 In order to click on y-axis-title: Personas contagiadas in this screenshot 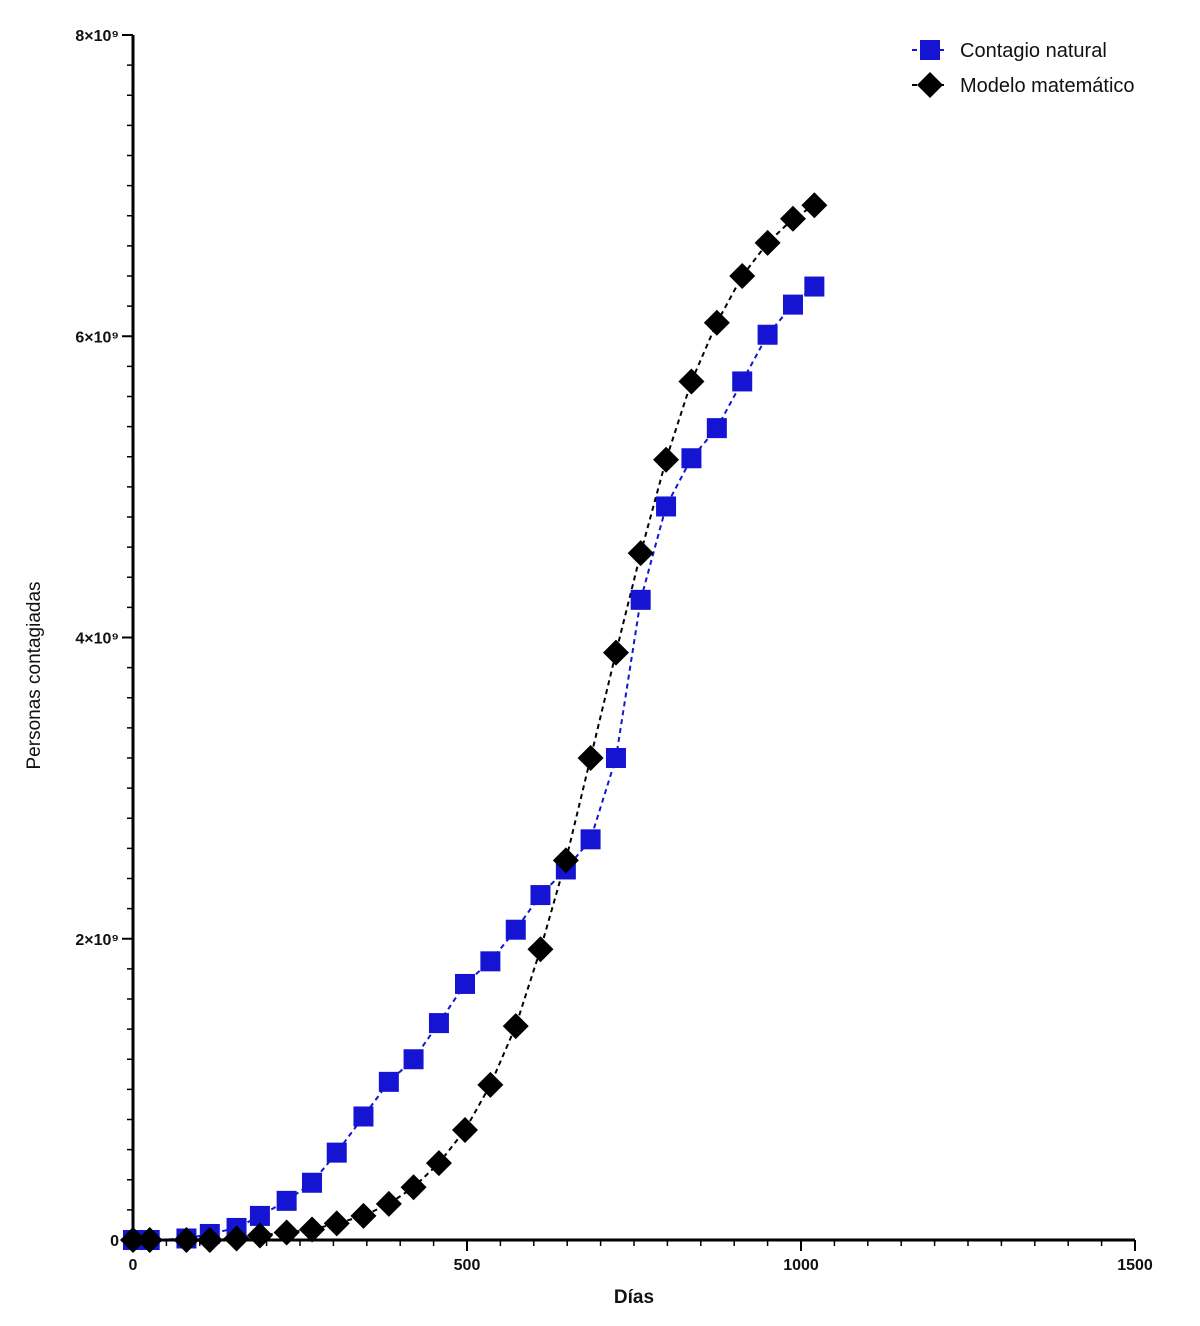, I will do `click(34, 675)`.